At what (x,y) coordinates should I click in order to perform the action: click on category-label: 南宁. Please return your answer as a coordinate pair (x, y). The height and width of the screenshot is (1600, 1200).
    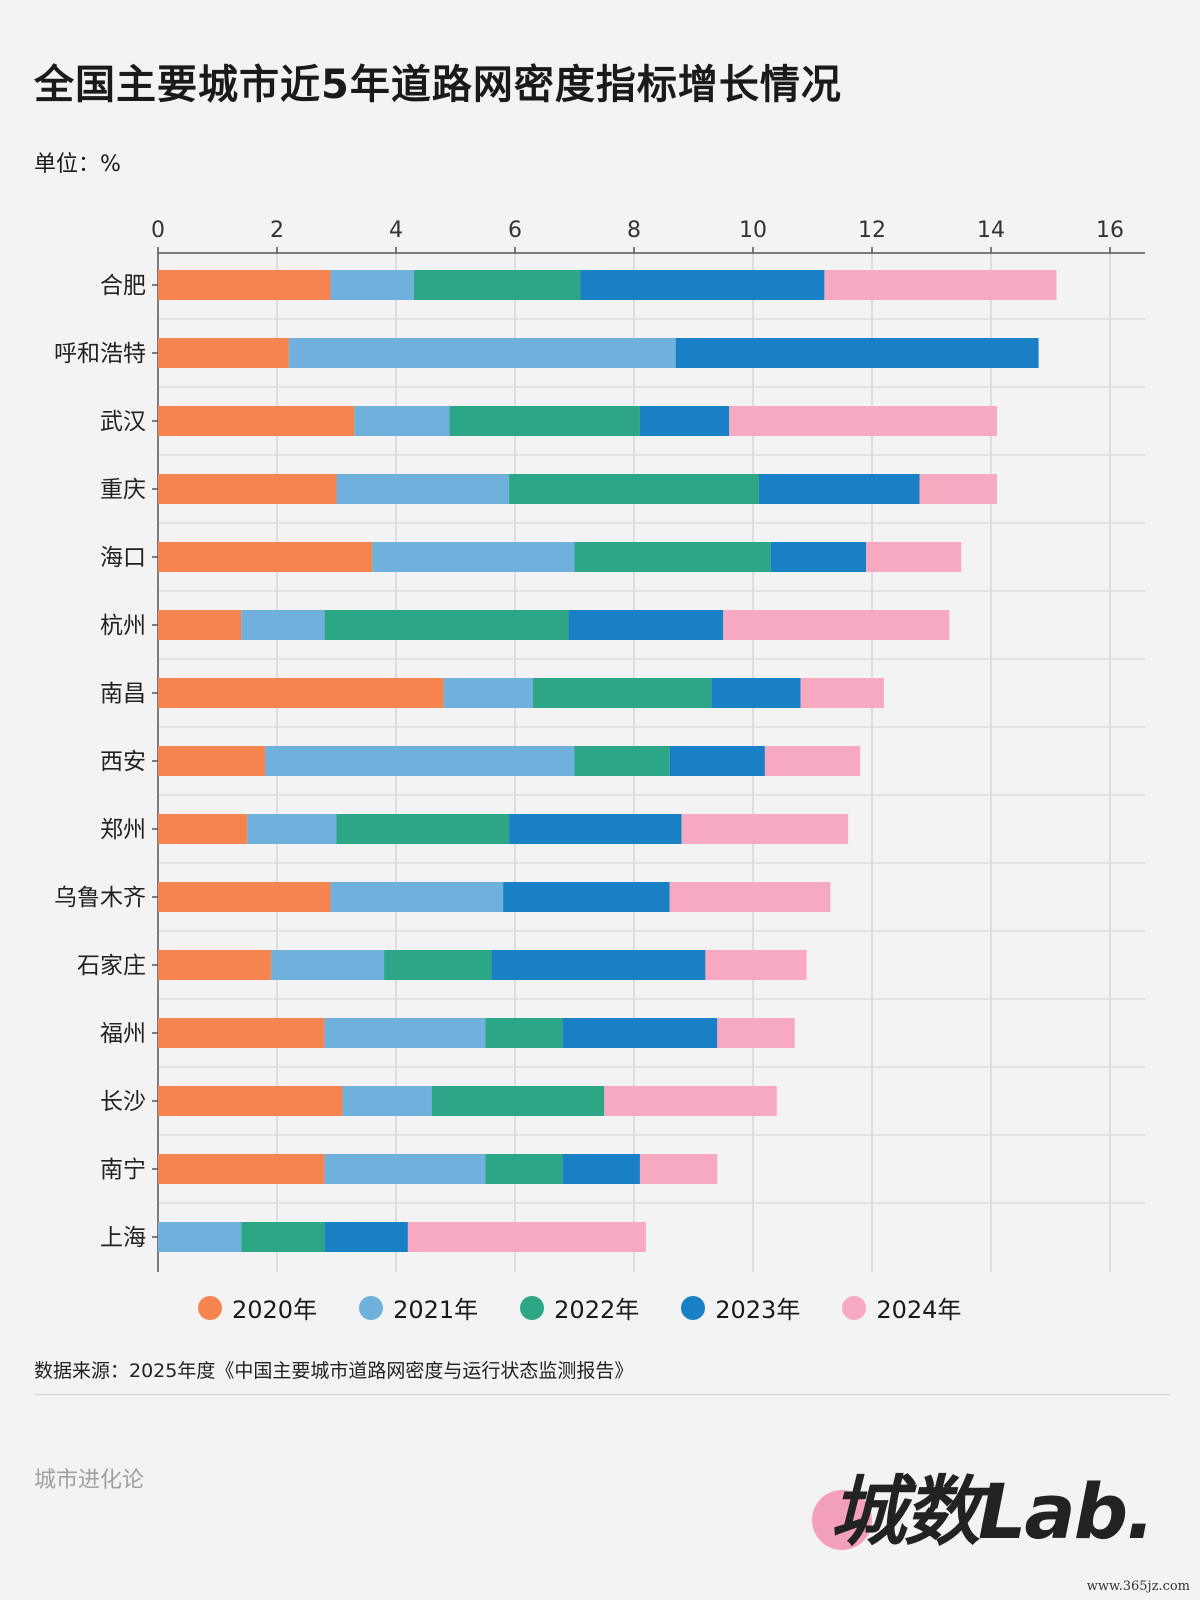
    Looking at the image, I should click on (123, 1170).